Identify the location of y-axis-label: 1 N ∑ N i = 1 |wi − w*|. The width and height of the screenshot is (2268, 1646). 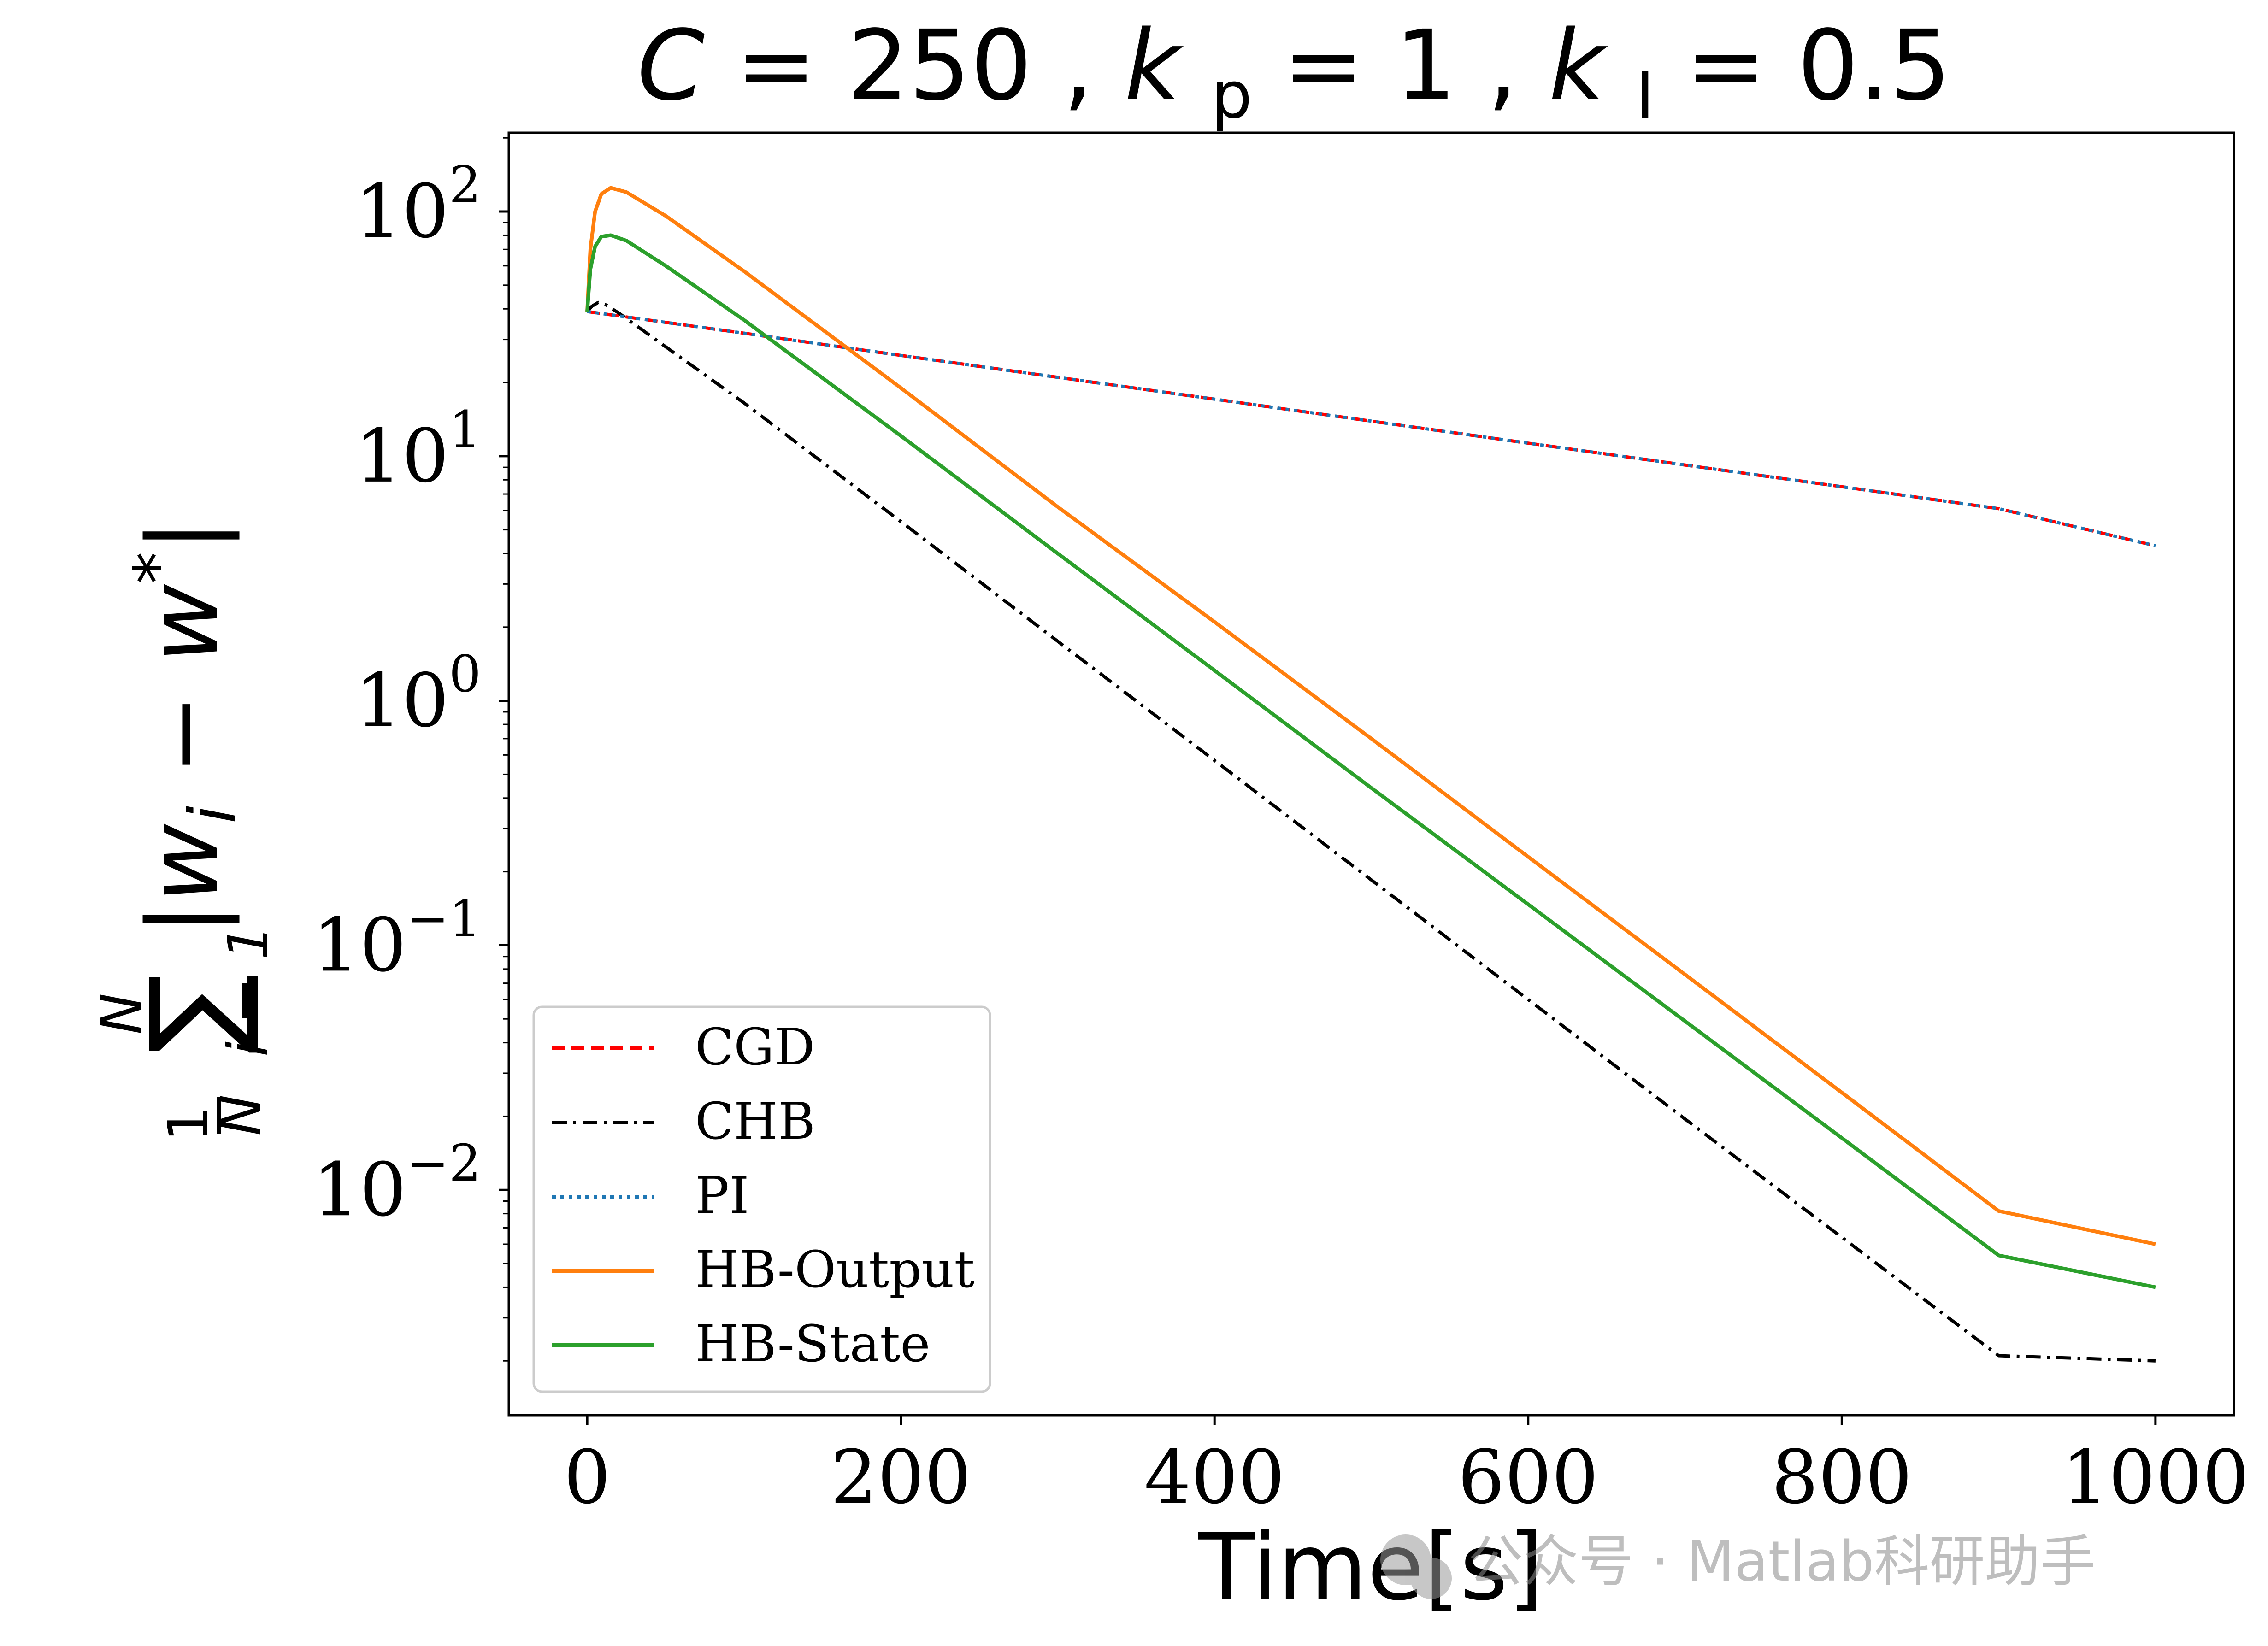
(185, 830).